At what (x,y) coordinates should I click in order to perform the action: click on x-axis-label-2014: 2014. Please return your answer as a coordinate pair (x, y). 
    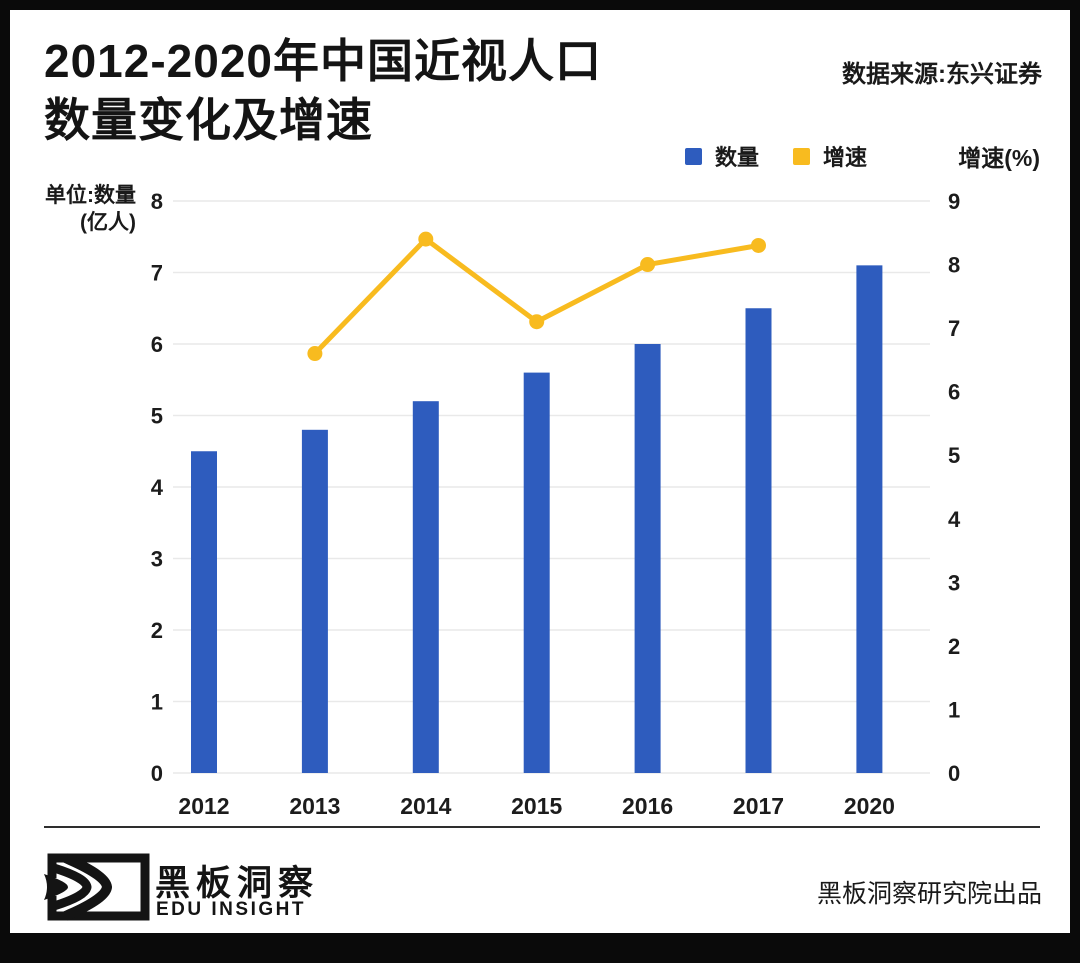
    Looking at the image, I should click on (425, 806).